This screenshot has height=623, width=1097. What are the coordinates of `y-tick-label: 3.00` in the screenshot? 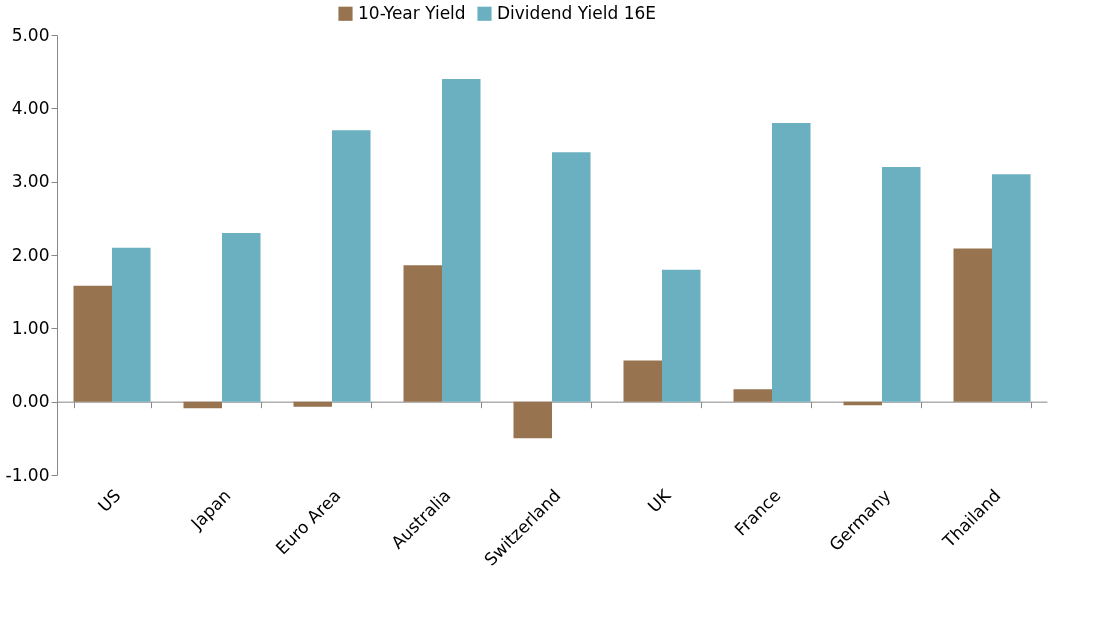 It's located at (30, 181).